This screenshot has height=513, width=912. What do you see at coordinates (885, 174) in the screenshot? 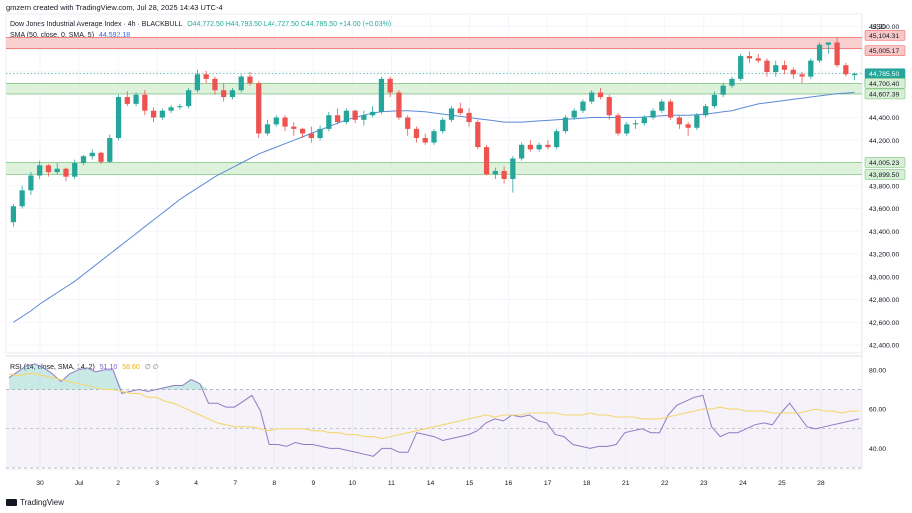
I see `price-badge-support: 43,899.50` at bounding box center [885, 174].